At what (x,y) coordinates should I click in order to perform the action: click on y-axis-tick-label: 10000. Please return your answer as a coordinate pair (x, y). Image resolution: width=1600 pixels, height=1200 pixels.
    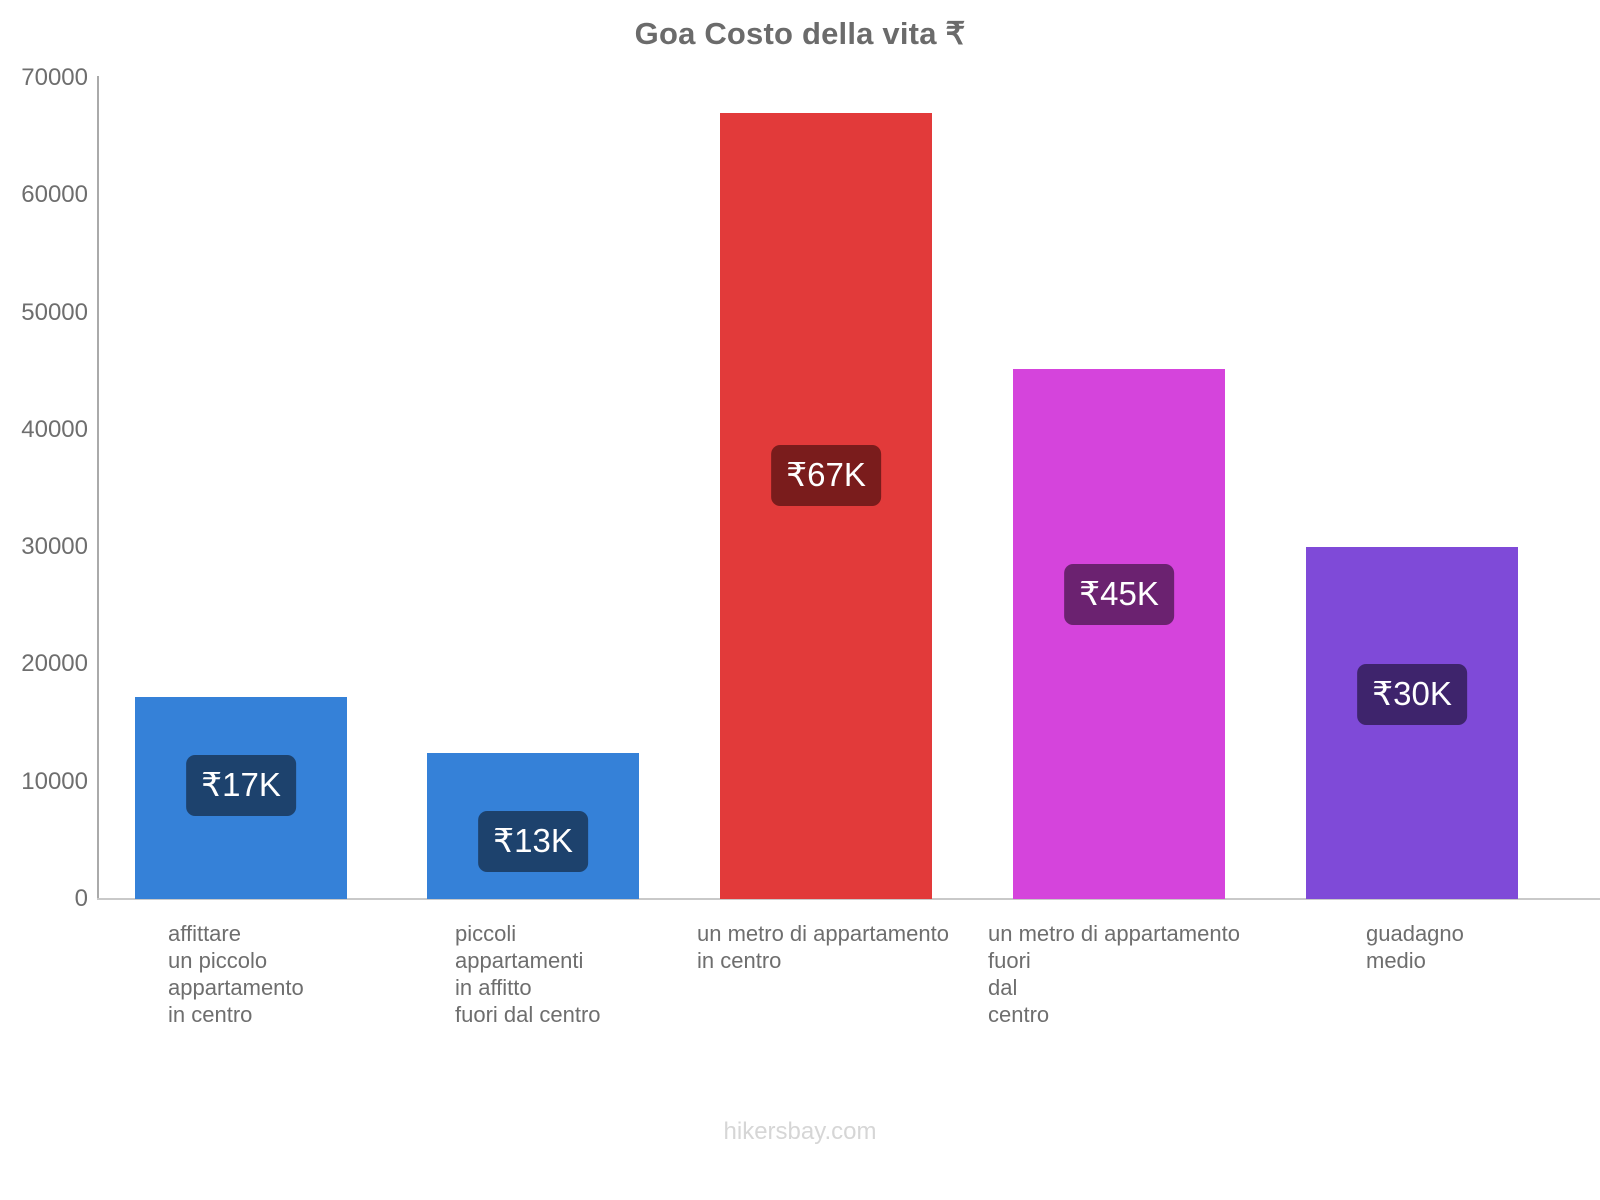
    Looking at the image, I should click on (54, 781).